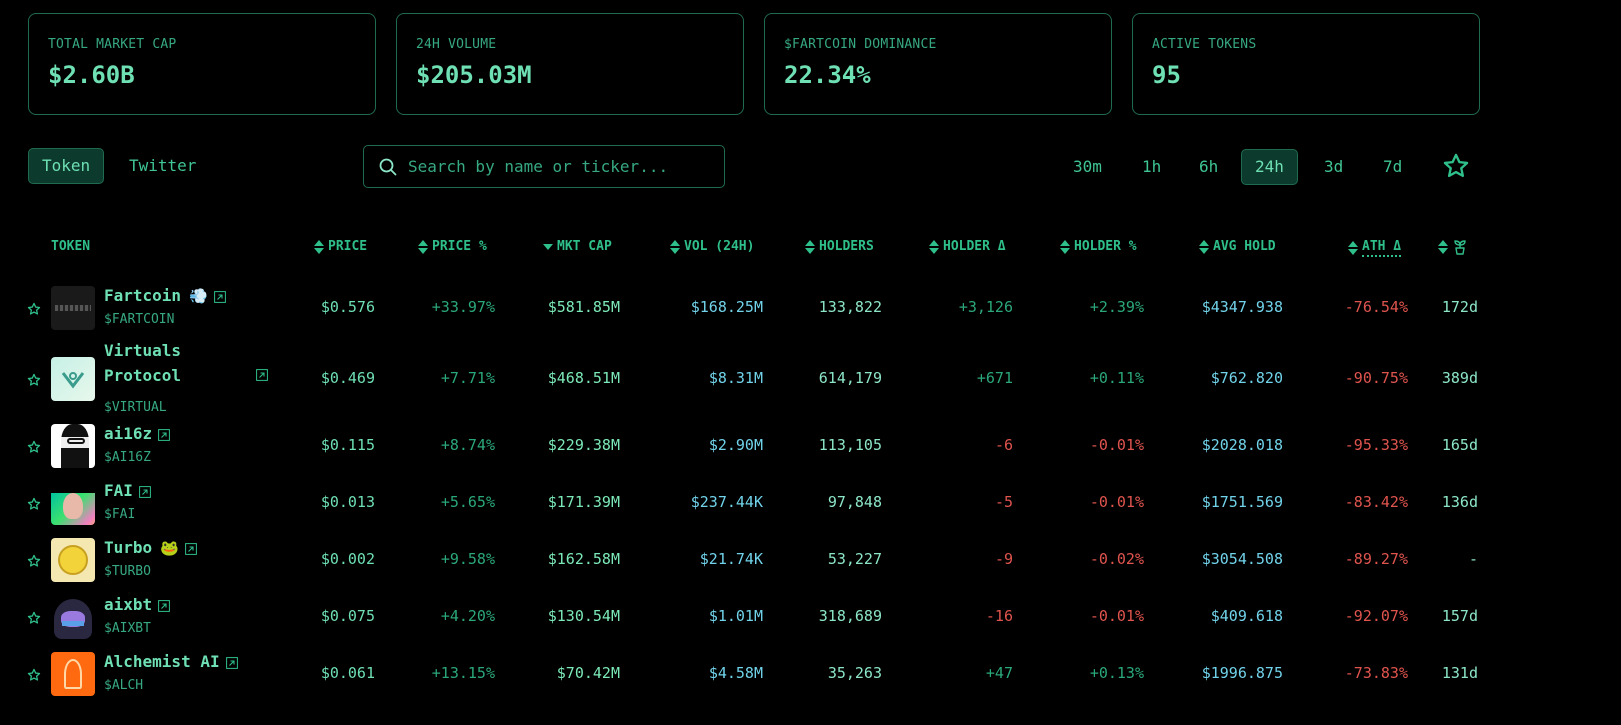  What do you see at coordinates (171, 661) in the screenshot?
I see `token-name: Alchemist AI` at bounding box center [171, 661].